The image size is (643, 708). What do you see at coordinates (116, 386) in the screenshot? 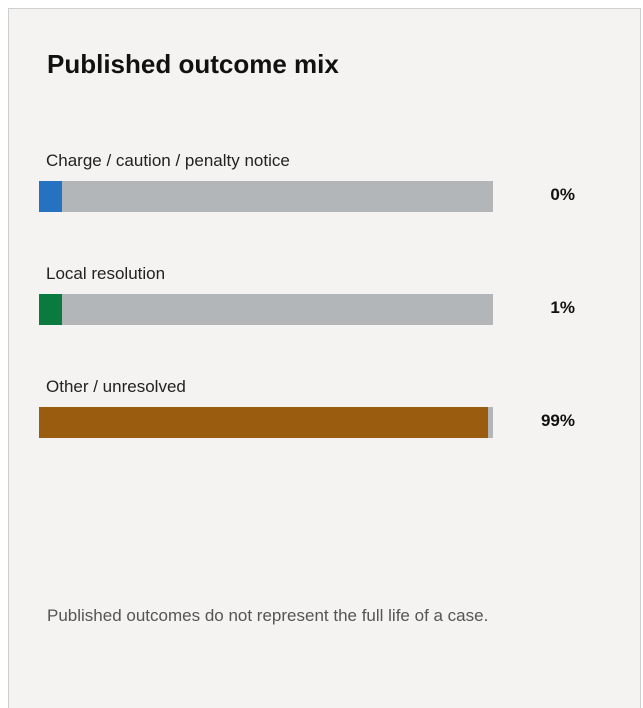
I see `bar-category-label: Other / unresolved` at bounding box center [116, 386].